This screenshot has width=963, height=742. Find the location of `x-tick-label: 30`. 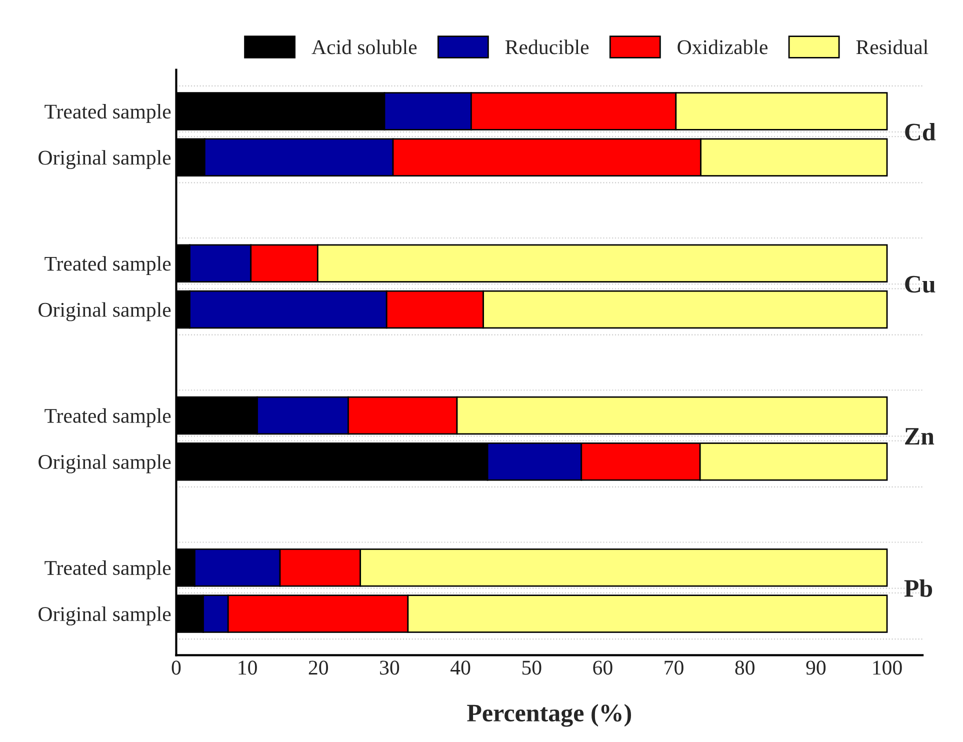

x-tick-label: 30 is located at coordinates (390, 667).